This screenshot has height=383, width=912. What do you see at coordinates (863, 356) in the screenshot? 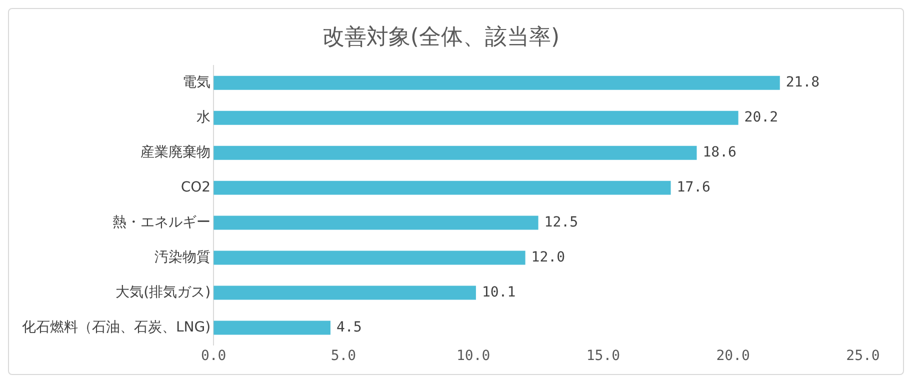
I see `x-tick-label: 25.0` at bounding box center [863, 356].